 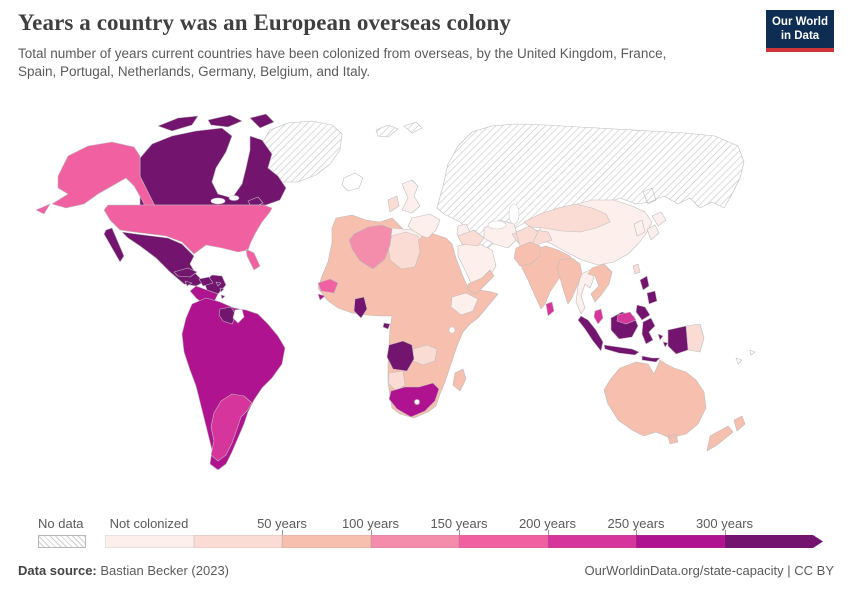 I want to click on region-japan, so click(x=656, y=226).